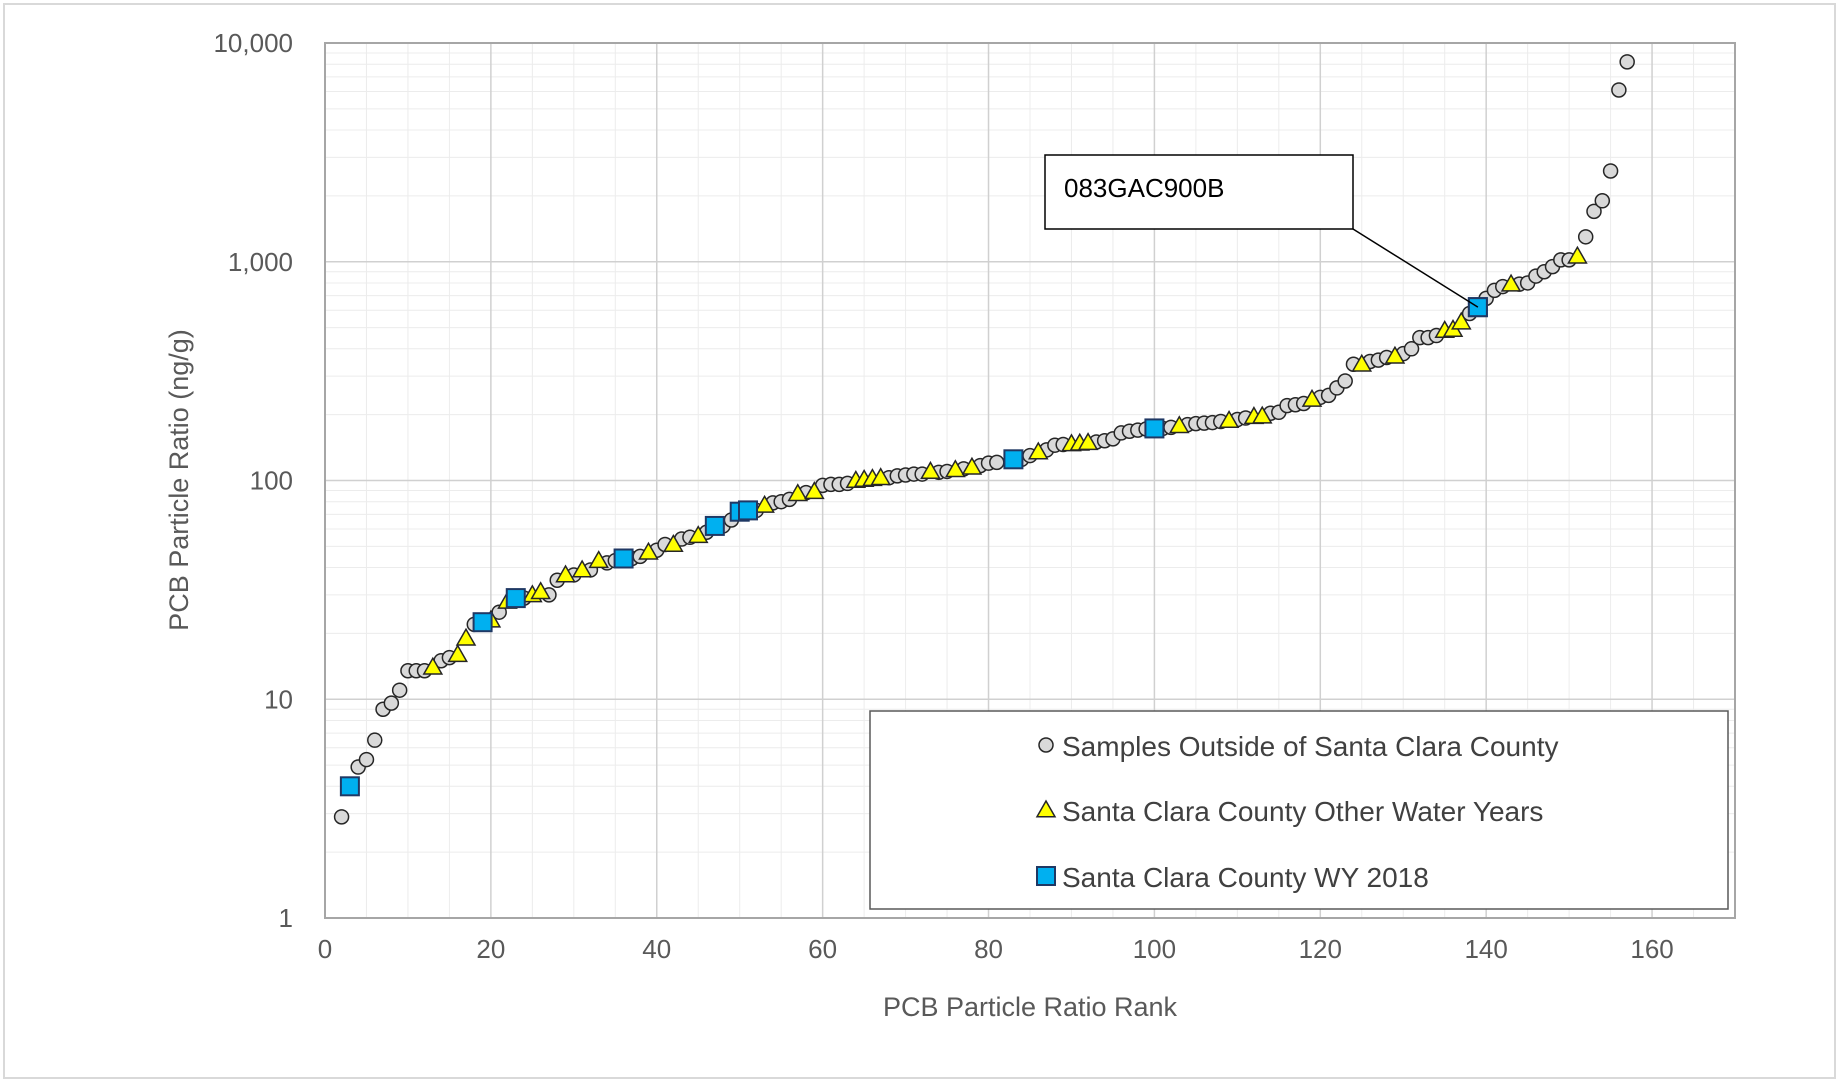  Describe the element at coordinates (1030, 1007) in the screenshot. I see `x-axis-title: PCB Particle Ratio Rank` at that location.